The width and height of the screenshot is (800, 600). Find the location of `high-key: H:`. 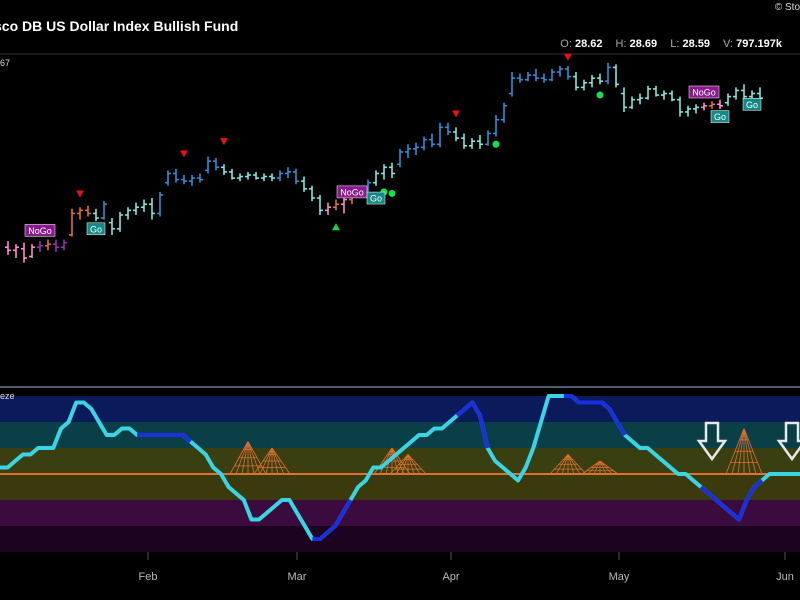

high-key: H: is located at coordinates (621, 44).